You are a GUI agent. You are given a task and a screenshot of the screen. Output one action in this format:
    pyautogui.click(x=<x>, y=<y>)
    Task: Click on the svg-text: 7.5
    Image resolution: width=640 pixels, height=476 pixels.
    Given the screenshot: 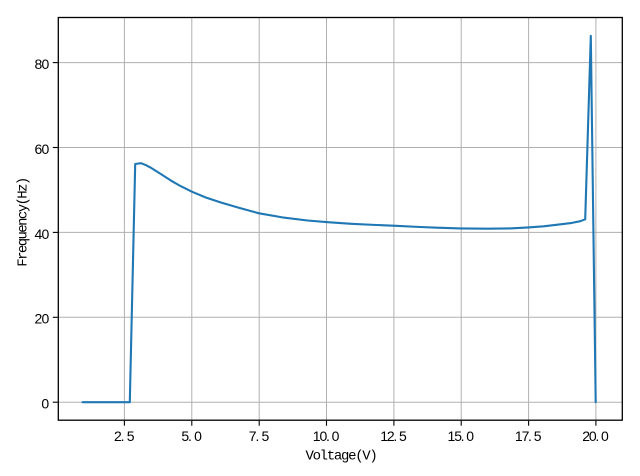 What is the action you would take?
    pyautogui.click(x=259, y=436)
    